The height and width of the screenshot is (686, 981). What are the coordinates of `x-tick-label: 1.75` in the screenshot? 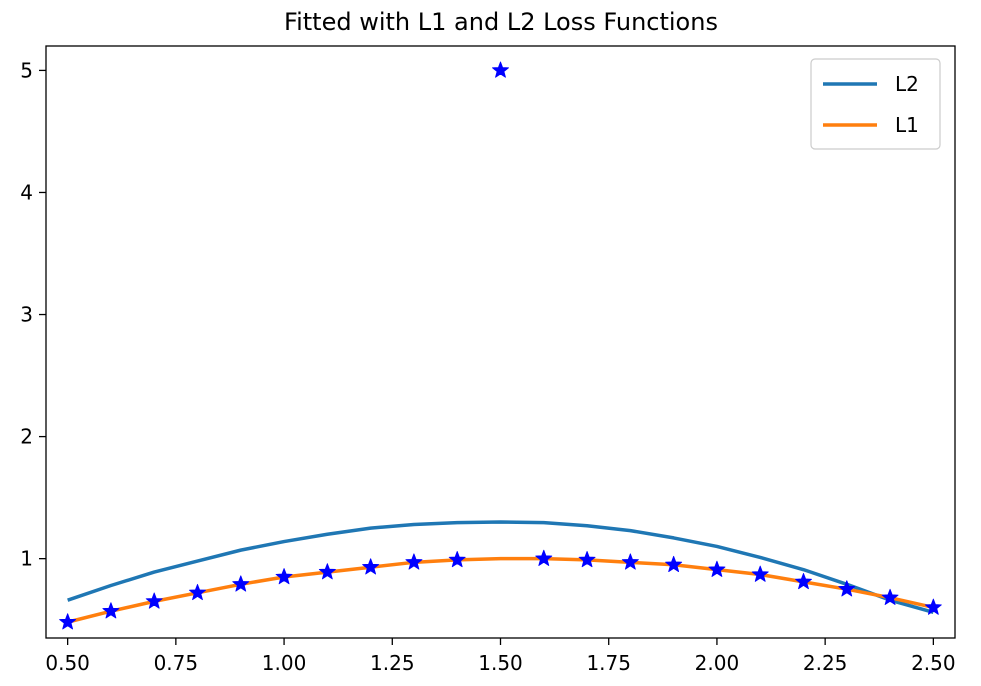 It's located at (608, 663).